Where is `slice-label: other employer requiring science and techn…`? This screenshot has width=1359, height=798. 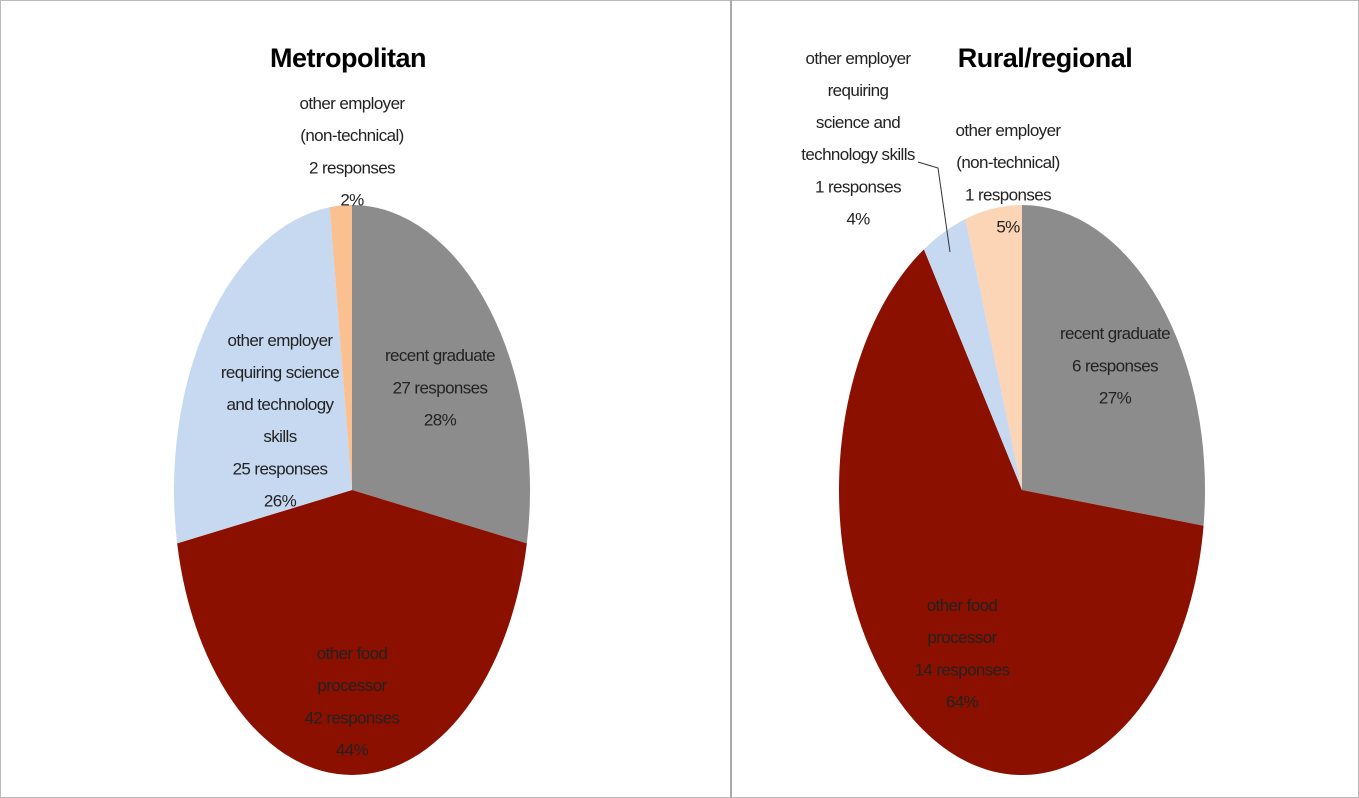 slice-label: other employer requiring science and techn… is located at coordinates (280, 388).